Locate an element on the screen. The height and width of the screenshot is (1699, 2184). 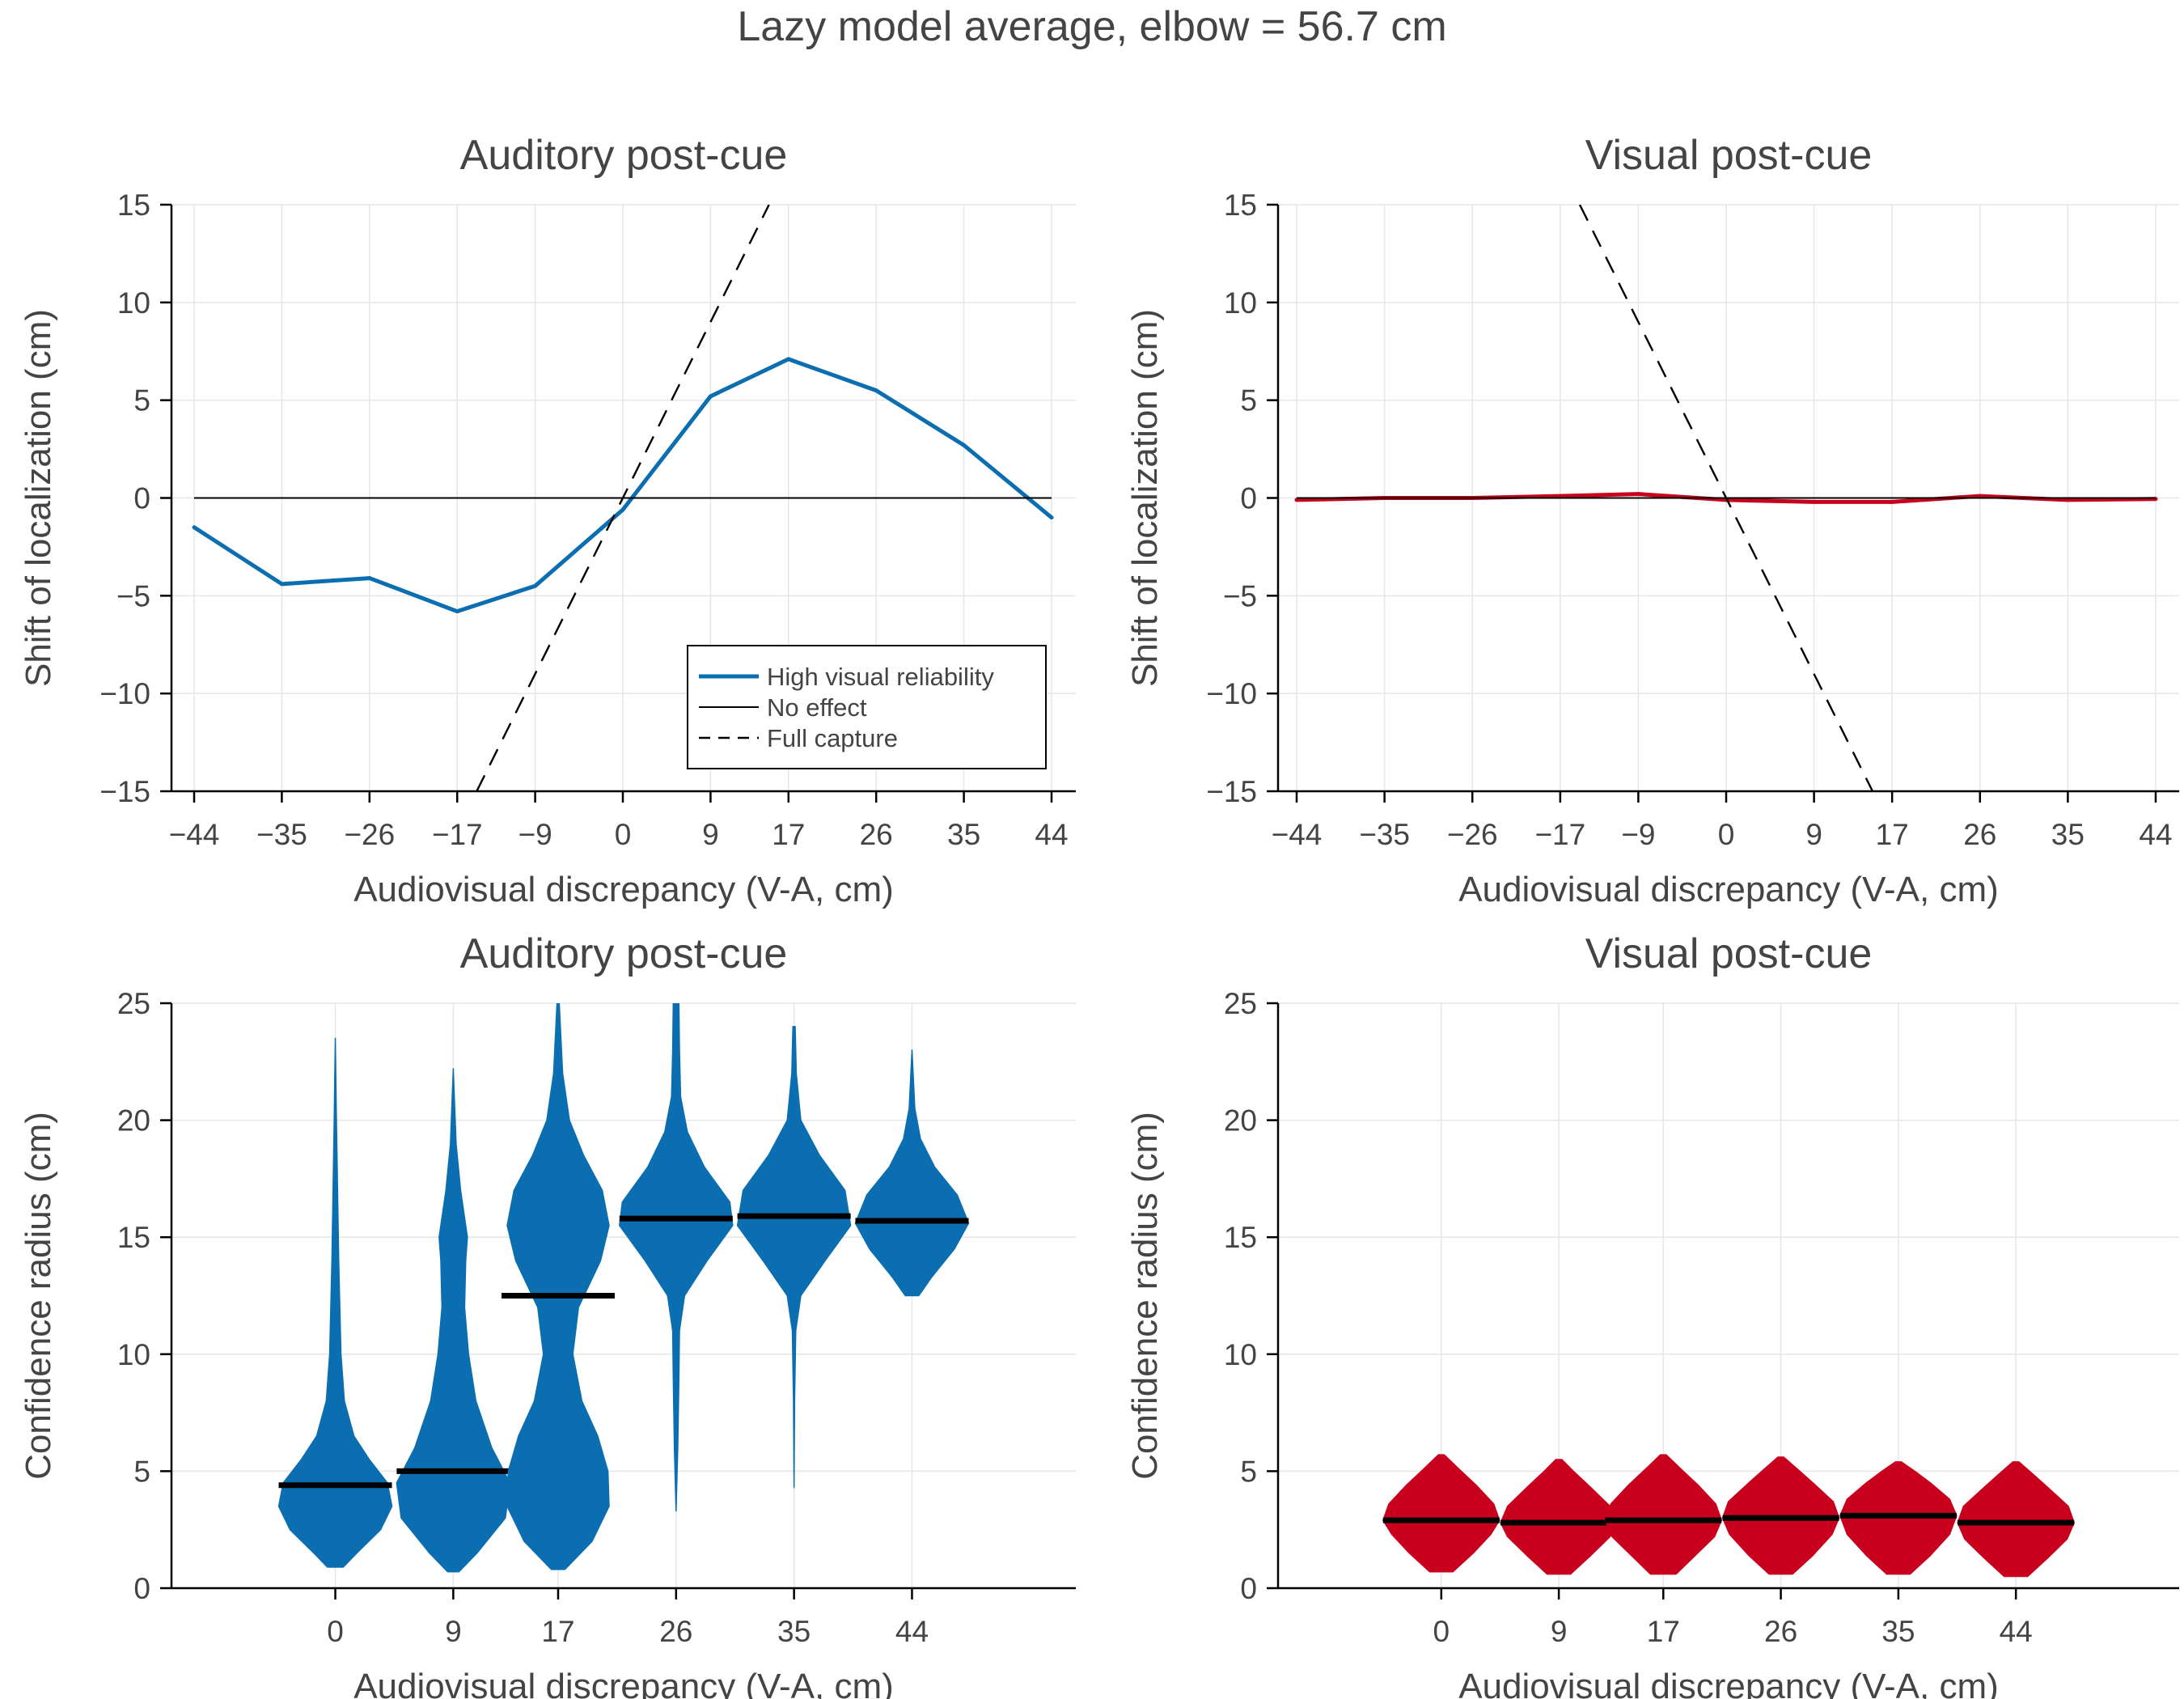
full-capture-line is located at coordinates (623, 498).